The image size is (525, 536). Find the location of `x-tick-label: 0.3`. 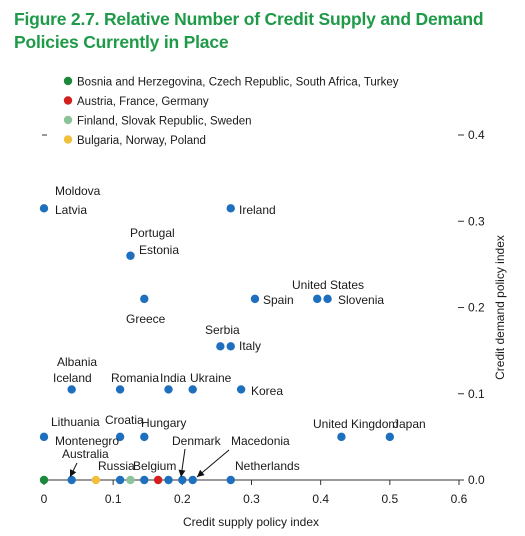

x-tick-label: 0.3 is located at coordinates (251, 499).